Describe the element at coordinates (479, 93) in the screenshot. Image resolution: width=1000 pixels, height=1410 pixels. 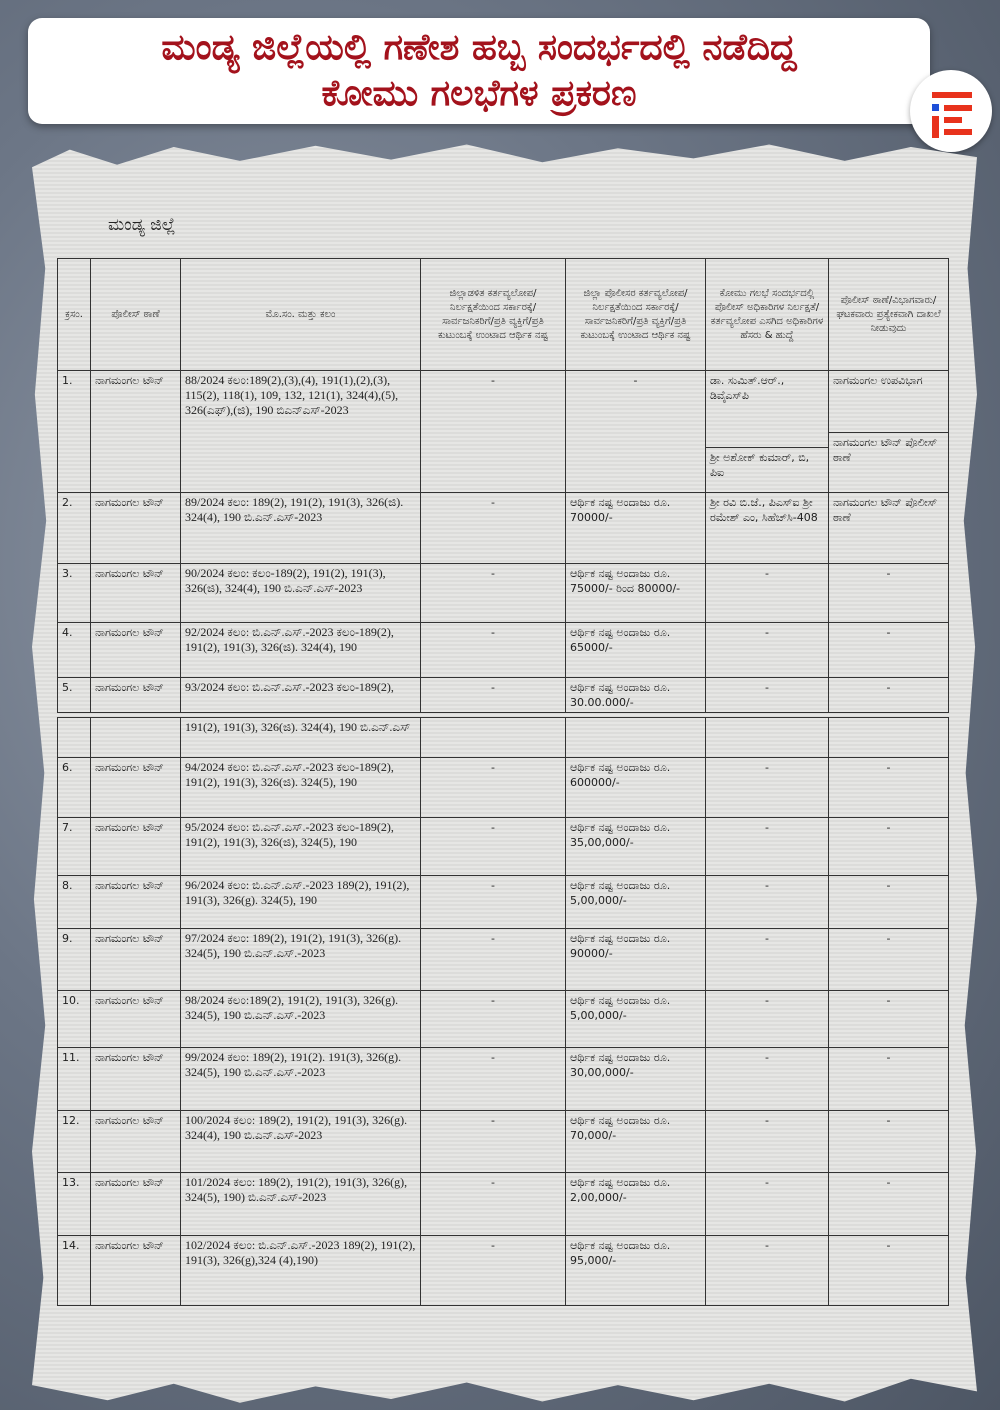
I see `headline-line-2: ಕೋಮು ಗಲಭೆಗಳ ಪ್ರಕರಣ` at that location.